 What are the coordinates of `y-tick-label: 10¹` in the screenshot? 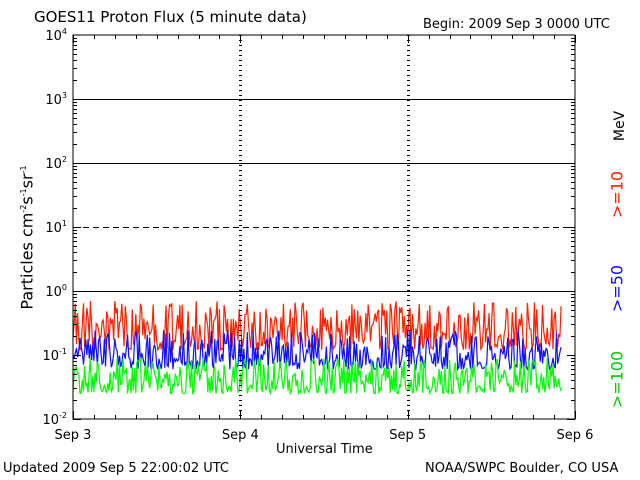 It's located at (56, 227).